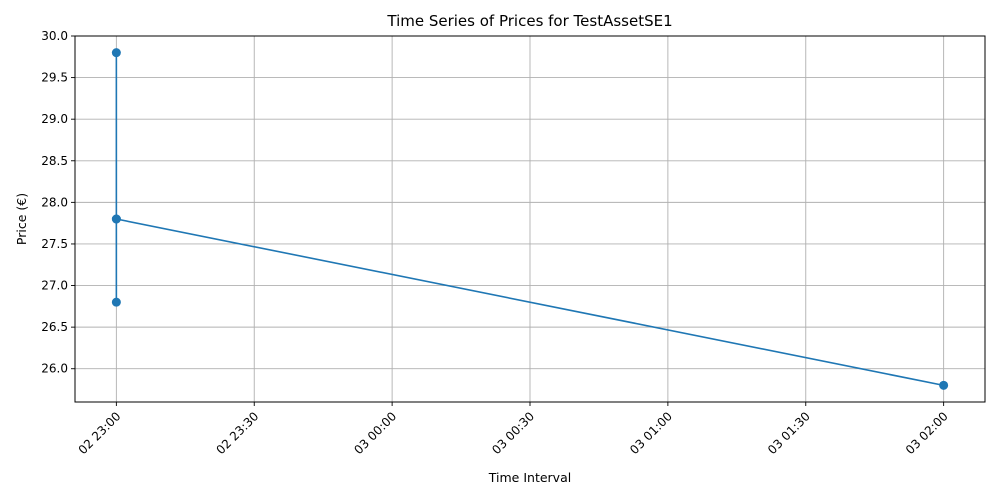  What do you see at coordinates (54, 369) in the screenshot?
I see `y-tick-label: 26.0` at bounding box center [54, 369].